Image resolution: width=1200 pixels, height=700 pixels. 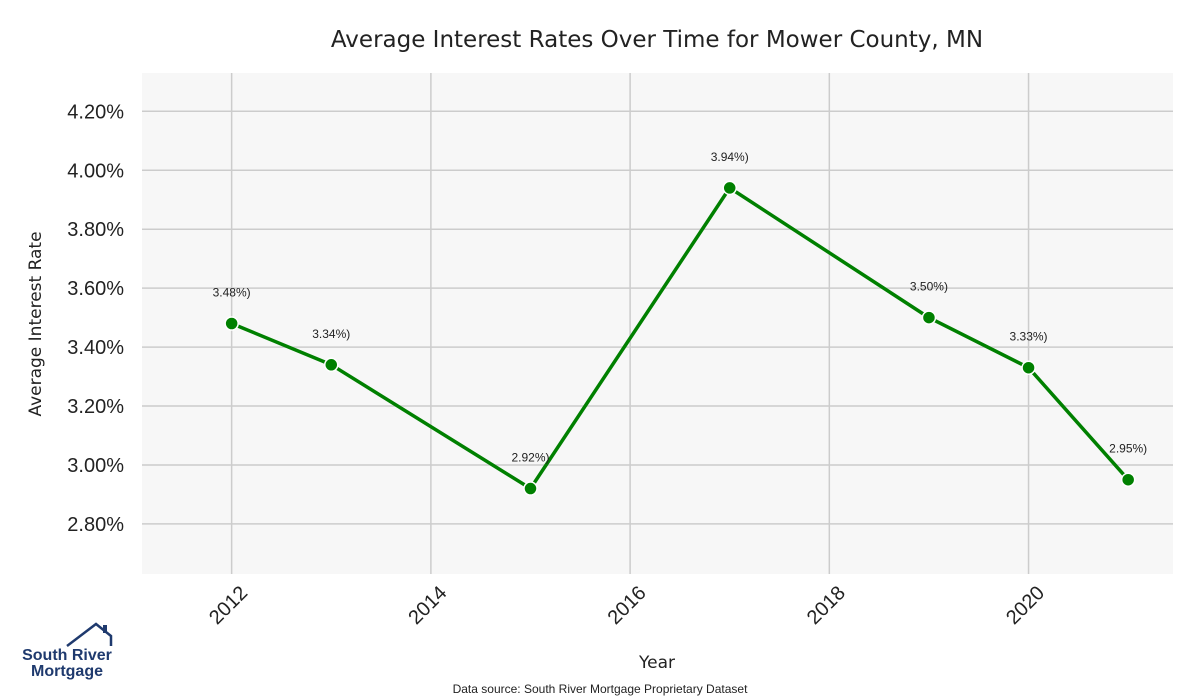 What do you see at coordinates (95, 407) in the screenshot?
I see `y-tick-label: 3.20%` at bounding box center [95, 407].